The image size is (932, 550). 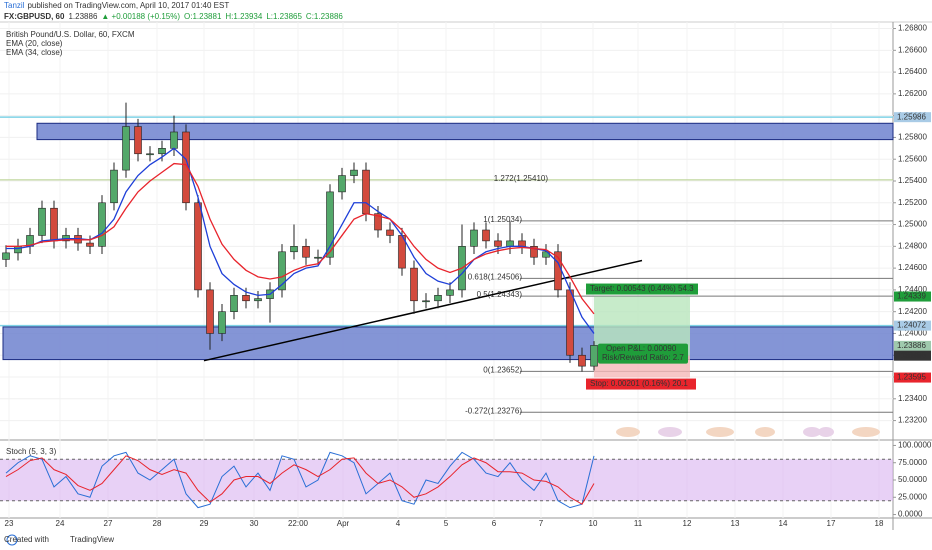 I want to click on x-tick-label: 23, so click(x=9, y=523).